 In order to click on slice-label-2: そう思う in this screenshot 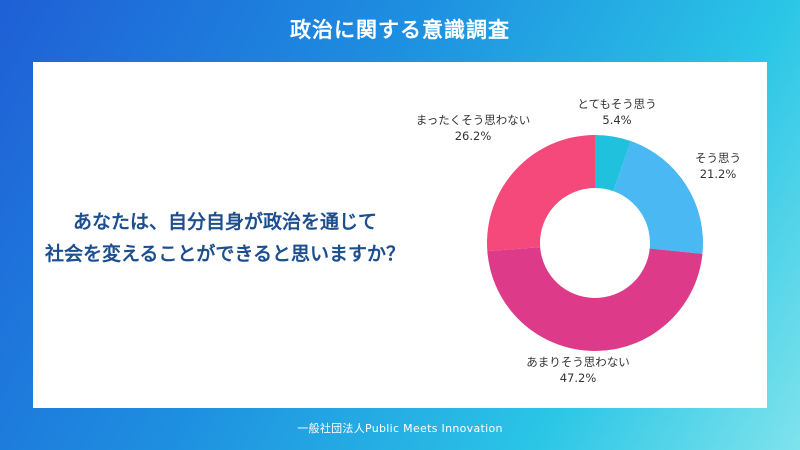, I will do `click(718, 158)`.